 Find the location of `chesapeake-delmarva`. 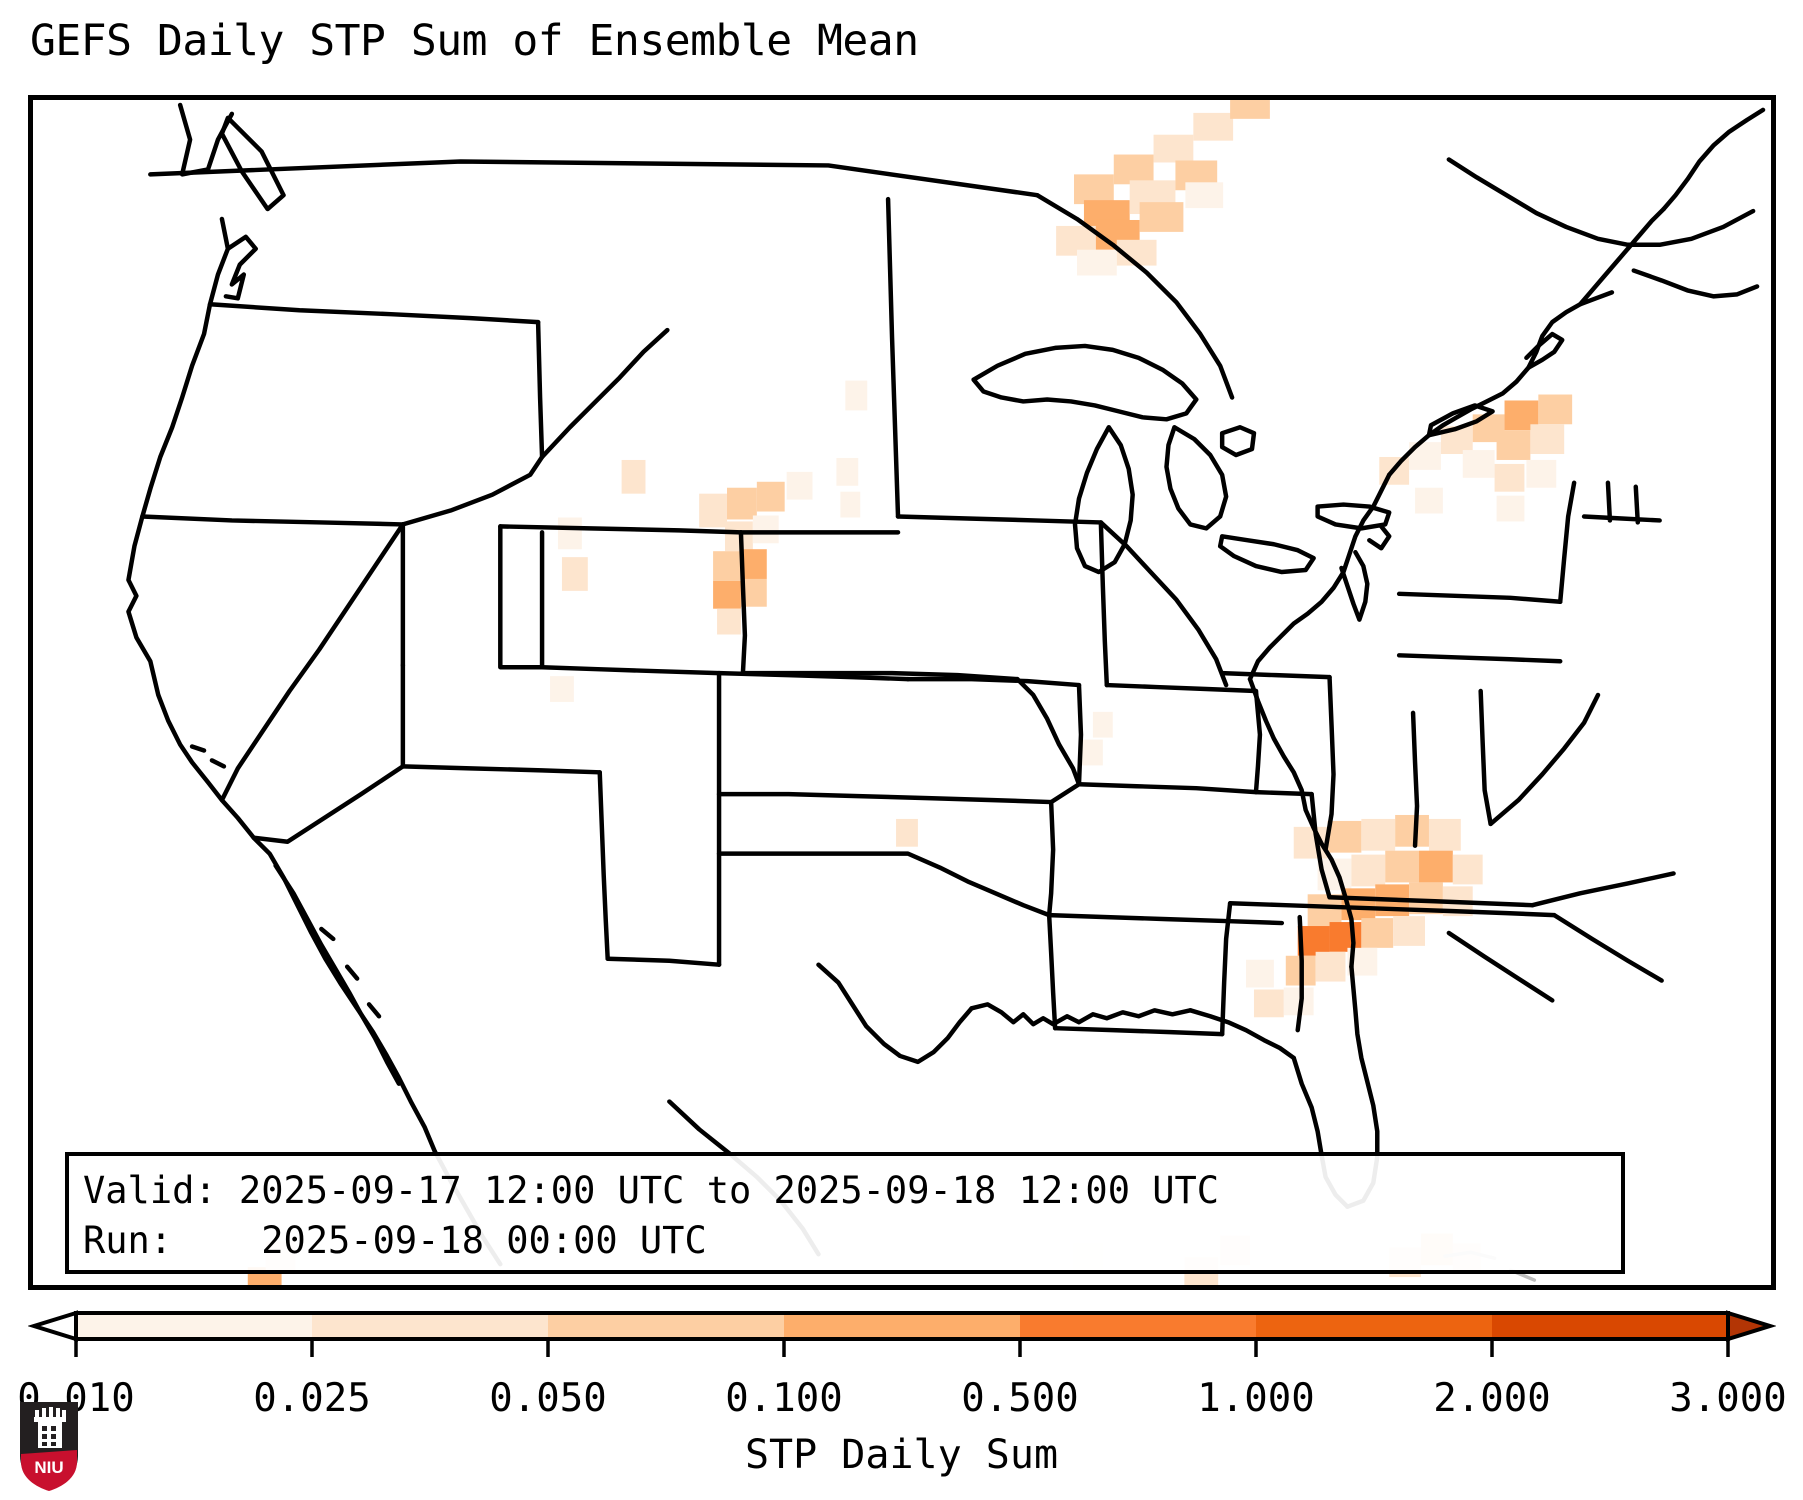

chesapeake-delmarva is located at coordinates (1354, 585).